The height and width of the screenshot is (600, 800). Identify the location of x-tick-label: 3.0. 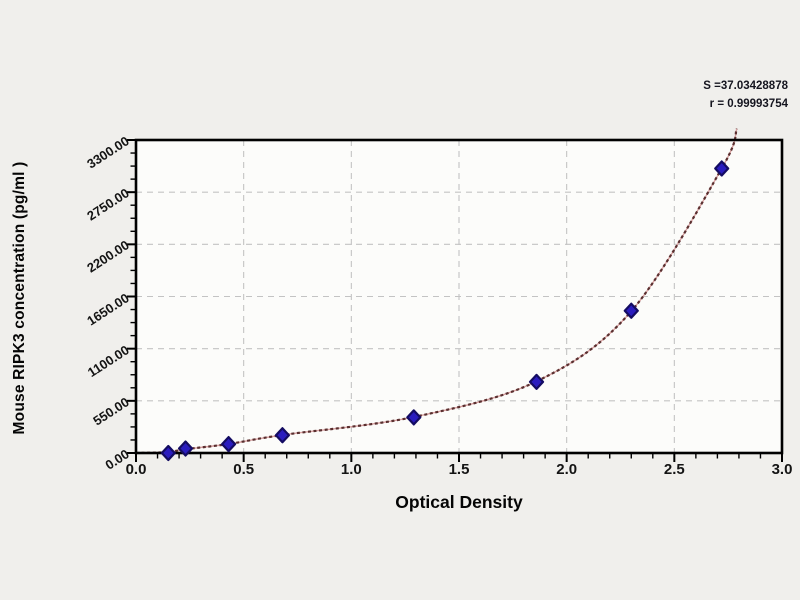
(782, 469).